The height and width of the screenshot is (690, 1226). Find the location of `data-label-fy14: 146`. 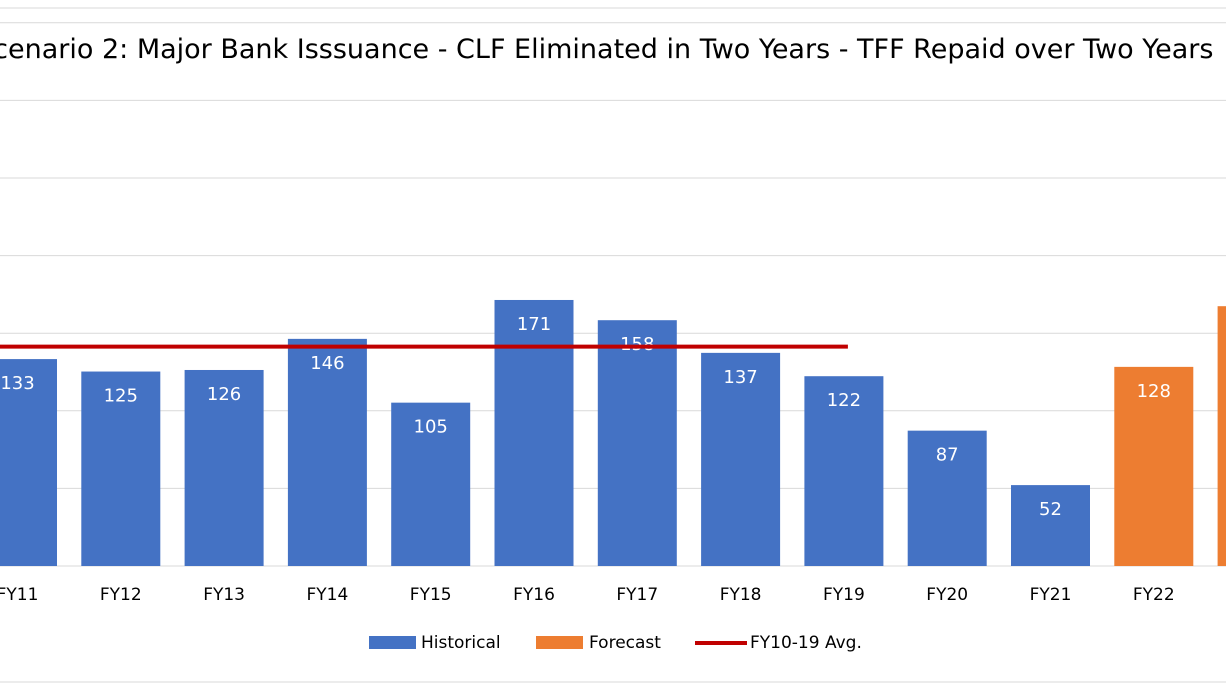

data-label-fy14: 146 is located at coordinates (327, 363).